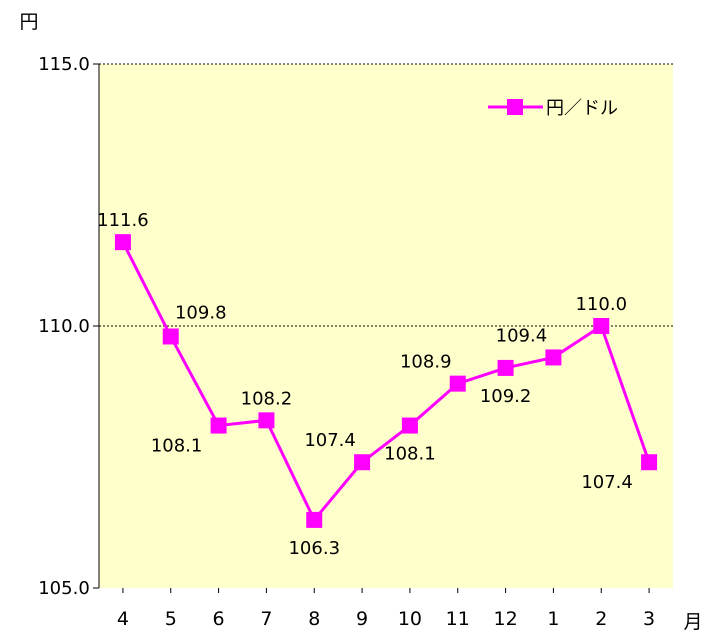 Image resolution: width=706 pixels, height=631 pixels. Describe the element at coordinates (506, 396) in the screenshot. I see `data-label: 109.2` at that location.